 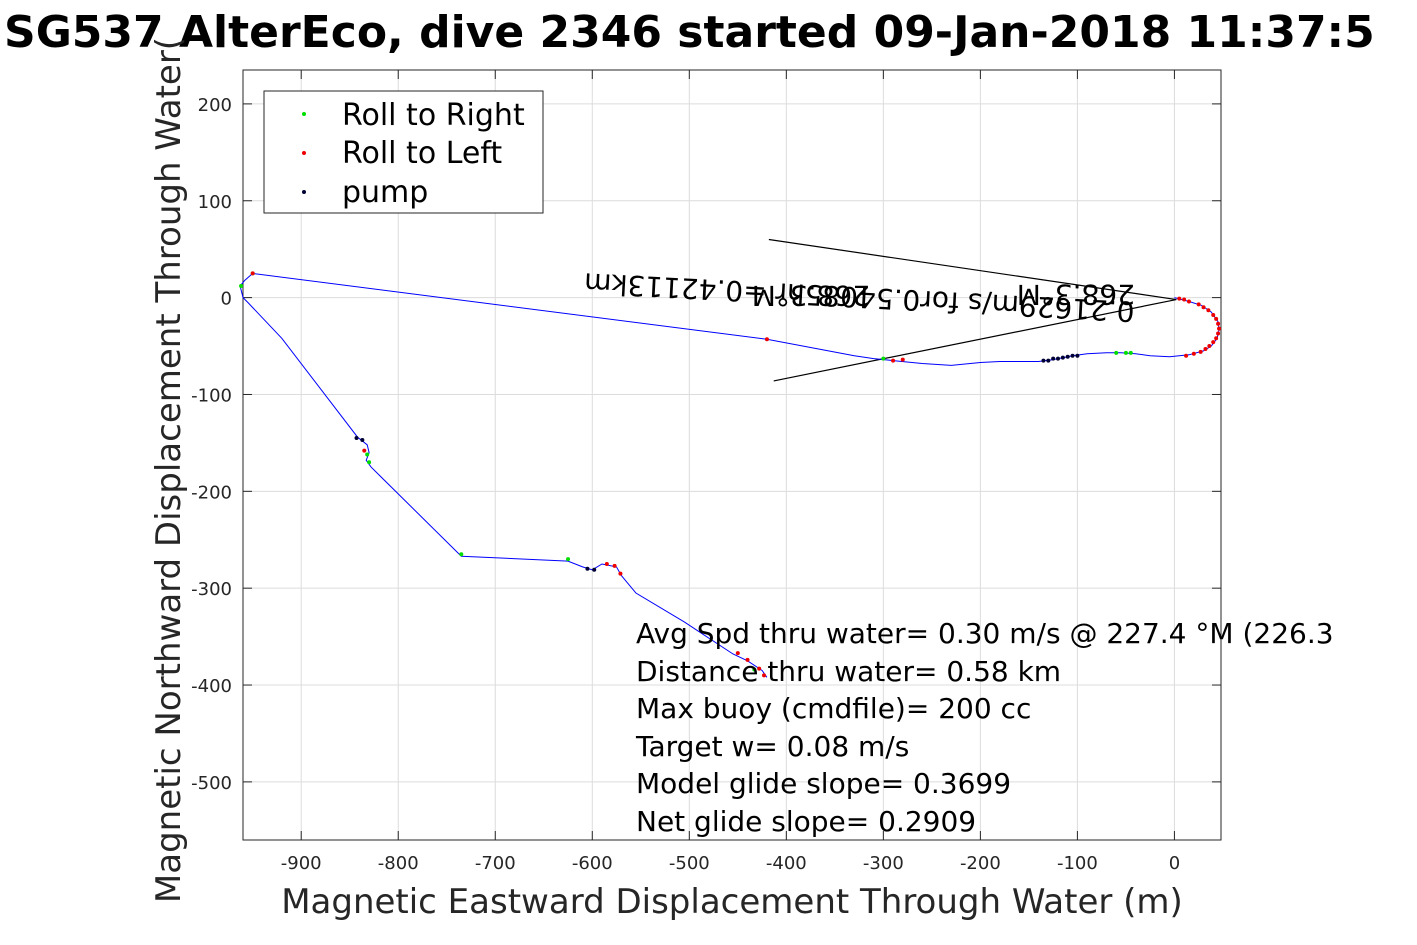 I want to click on x-tick-labels: -900 -800 -700 -600 -500 -400 -300 -200 -100 0, so click(x=730, y=863).